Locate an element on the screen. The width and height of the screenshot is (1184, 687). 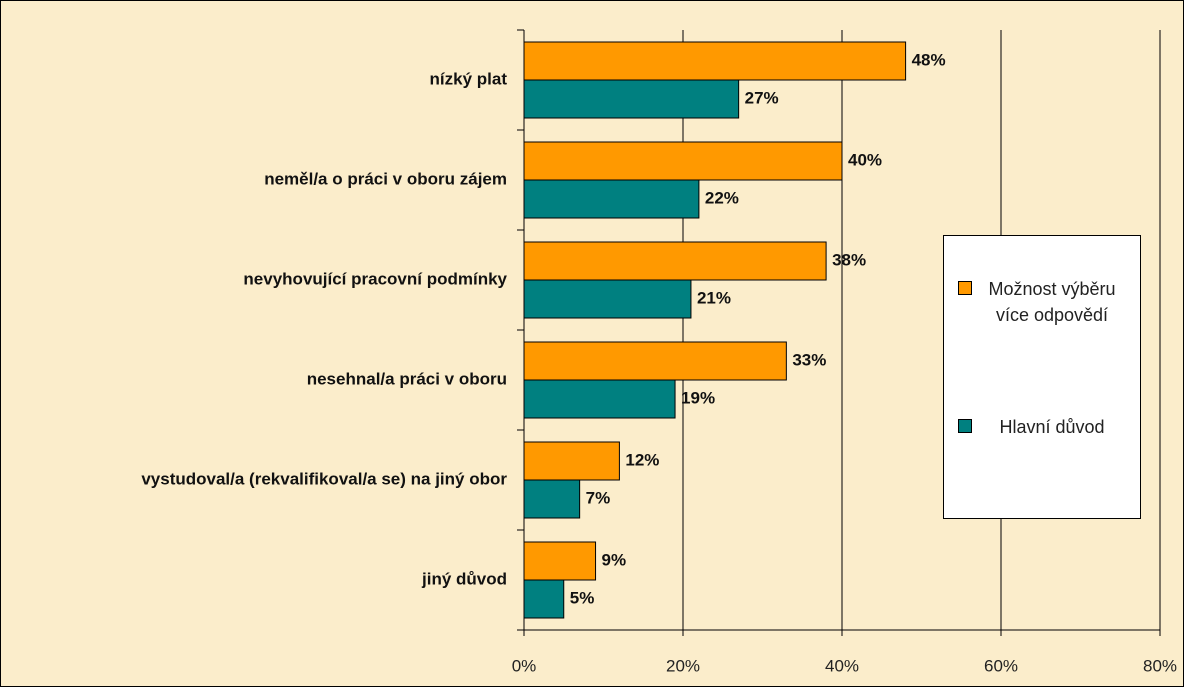
legend-label: Hlavní důvod is located at coordinates (1052, 427).